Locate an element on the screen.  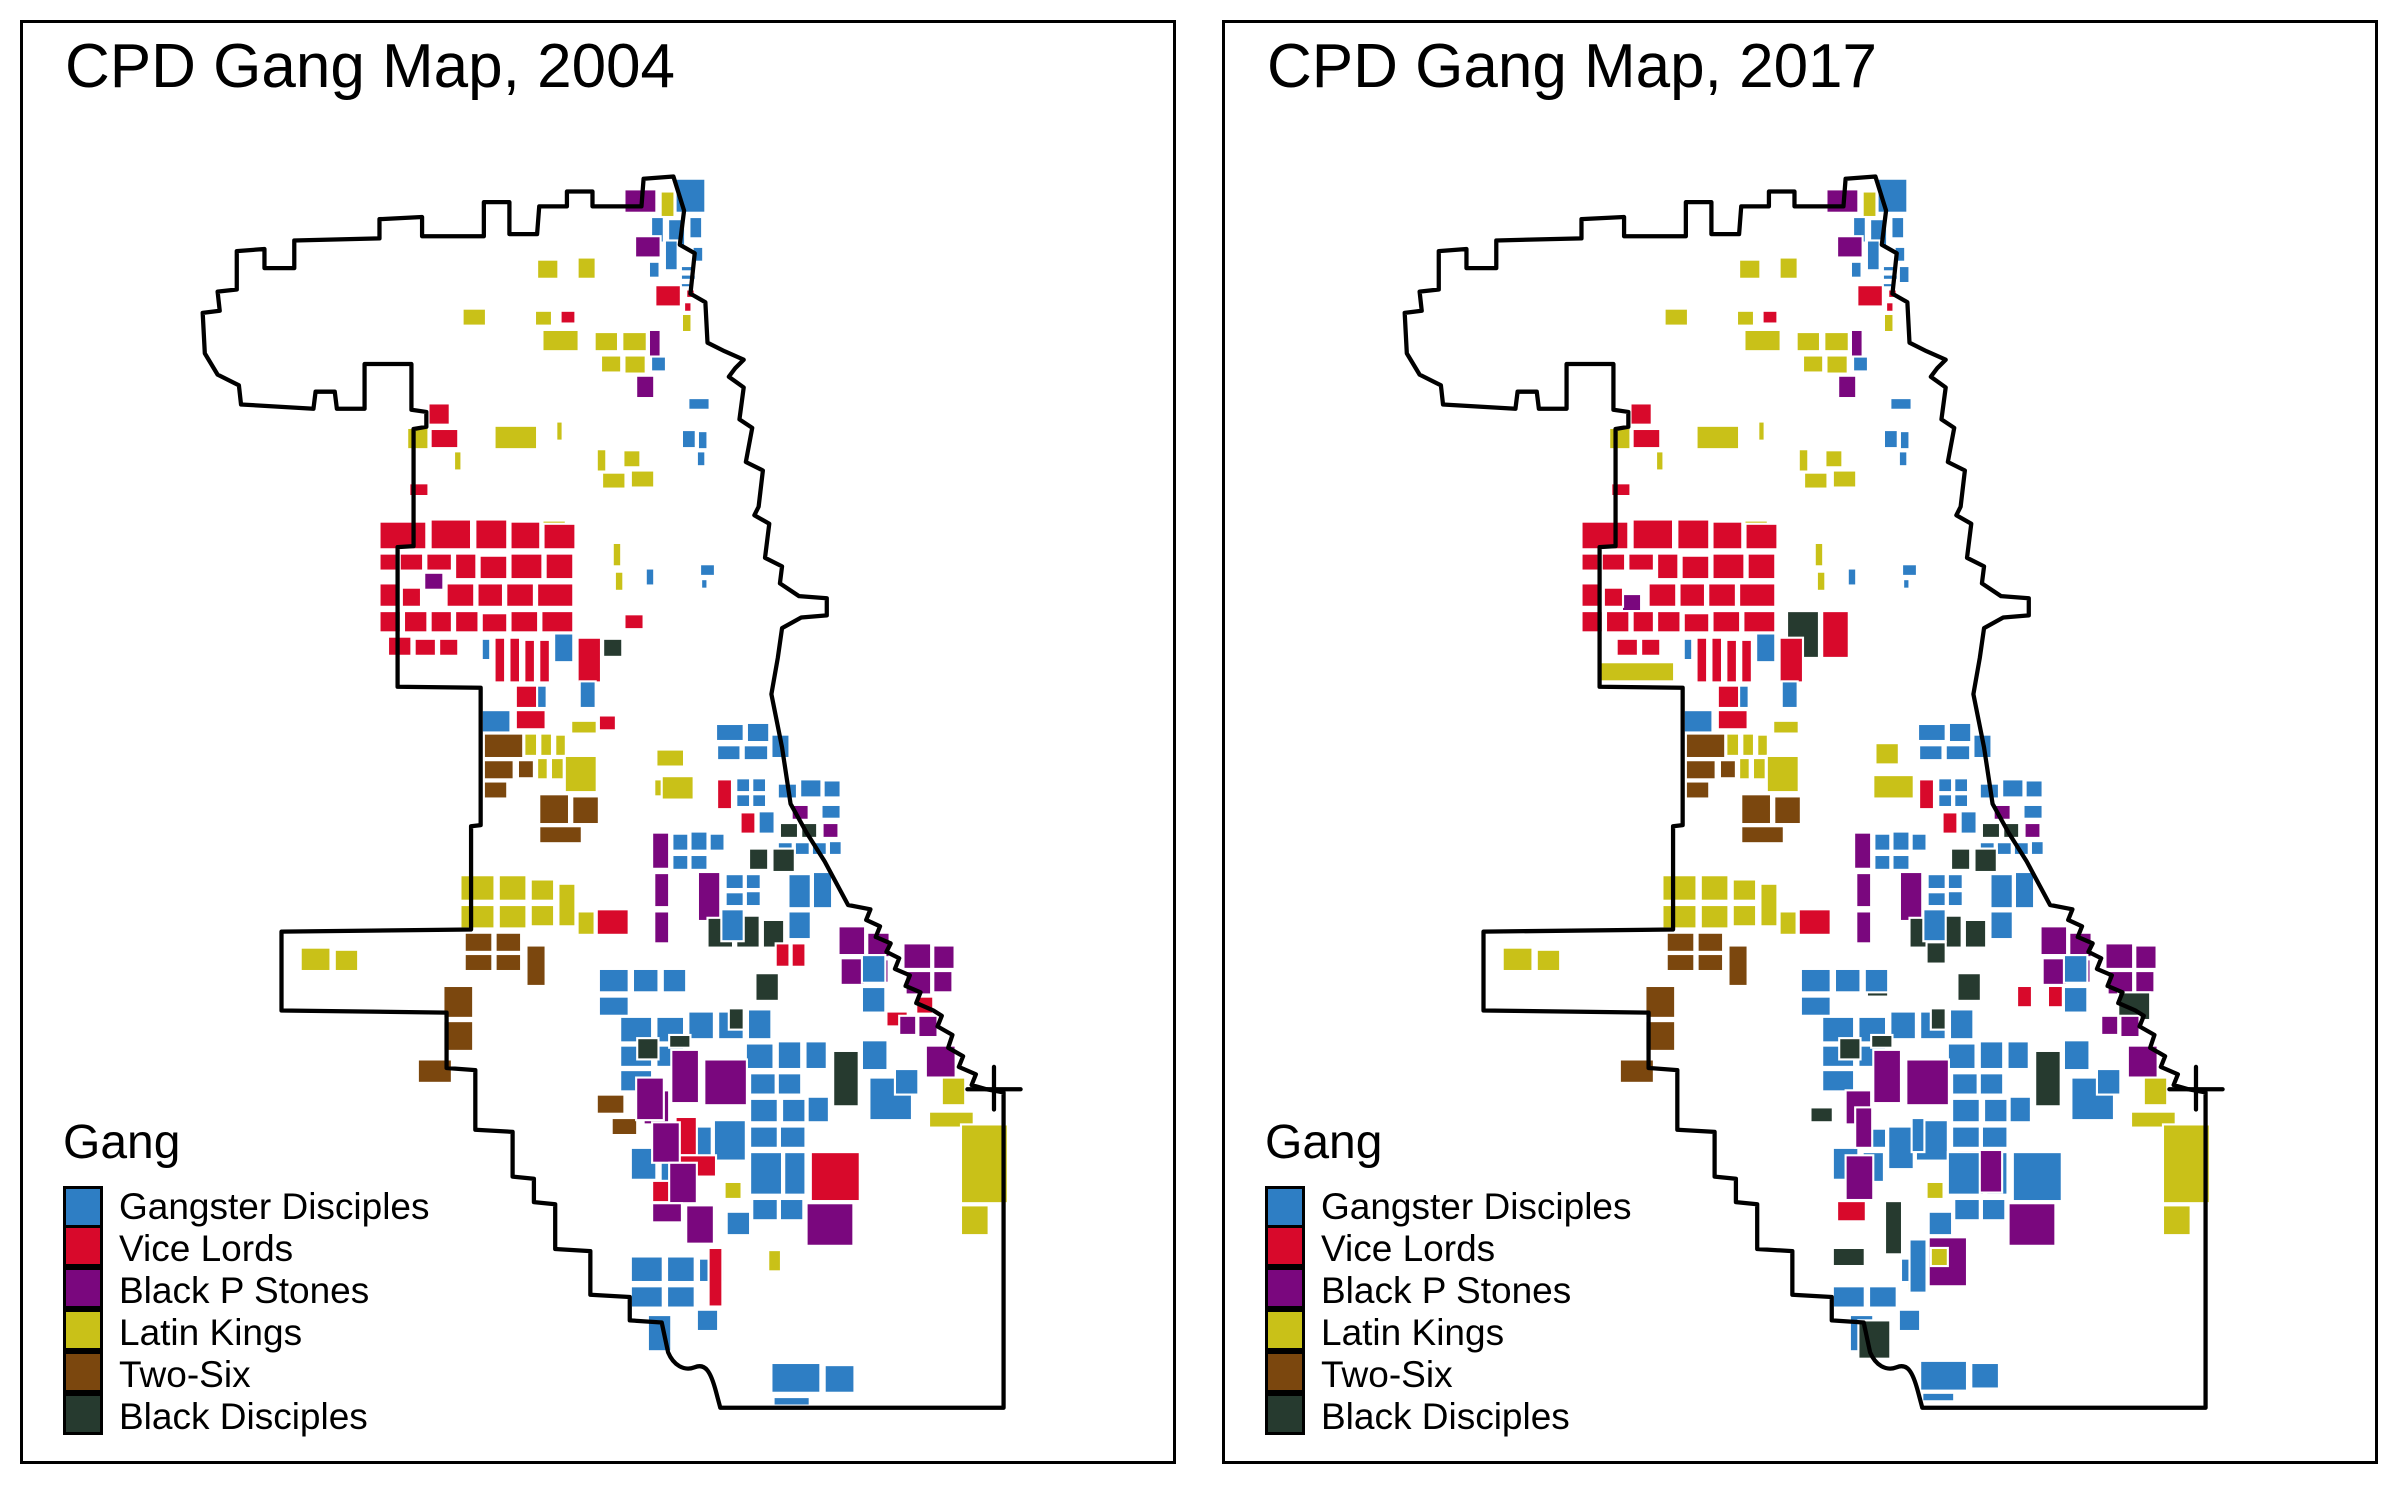
panel-title-2004: CPD Gang Map, 2004 is located at coordinates (370, 66).